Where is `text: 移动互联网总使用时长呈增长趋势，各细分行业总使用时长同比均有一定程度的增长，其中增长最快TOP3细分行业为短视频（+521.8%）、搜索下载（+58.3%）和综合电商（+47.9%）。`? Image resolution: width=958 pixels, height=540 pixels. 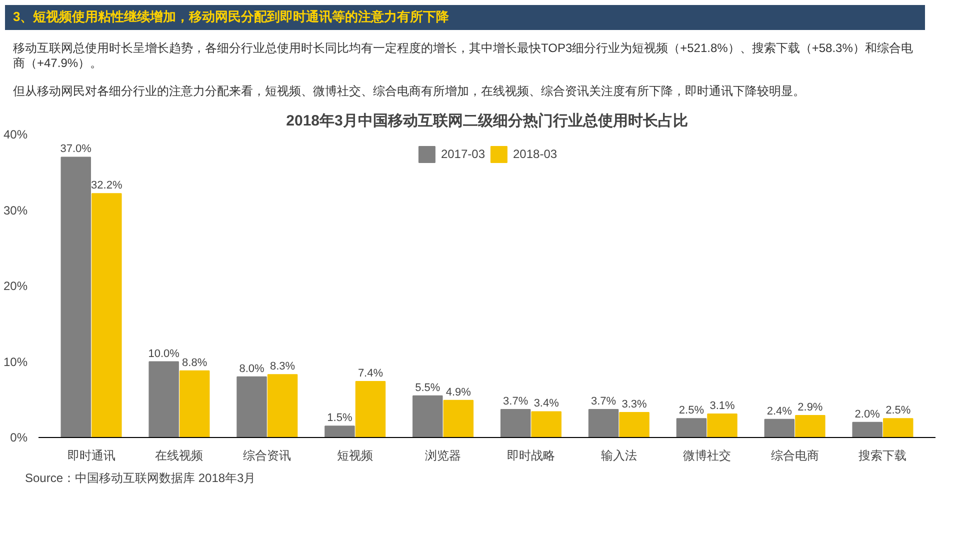
text: 移动互联网总使用时长呈增长趋势，各细分行业总使用时长同比均有一定程度的增长，其中增长最快TOP3细分行业为短视频（+521.8%）、搜索下载（+58.3%）和综合电商（+47.9%）。 is located at coordinates (463, 56).